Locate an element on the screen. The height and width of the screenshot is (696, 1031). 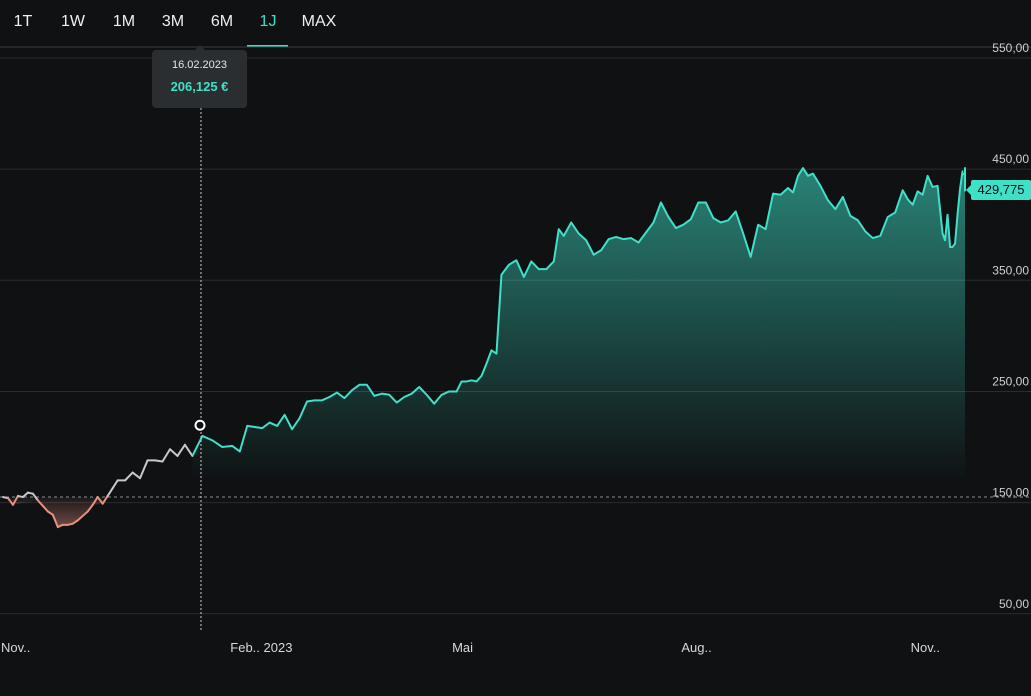
tooltip-value: 206,125 € is located at coordinates (199, 86).